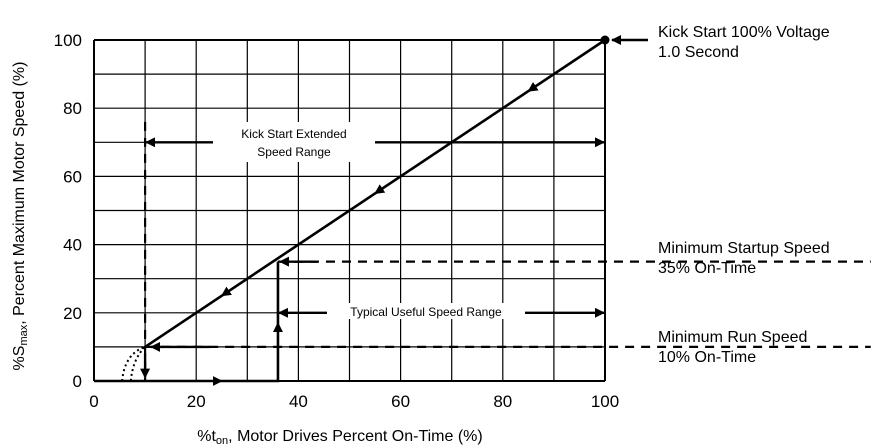 The height and width of the screenshot is (445, 892). Describe the element at coordinates (732, 347) in the screenshot. I see `min-run-annotation: Minimum Run Speed 10% On-Time` at that location.